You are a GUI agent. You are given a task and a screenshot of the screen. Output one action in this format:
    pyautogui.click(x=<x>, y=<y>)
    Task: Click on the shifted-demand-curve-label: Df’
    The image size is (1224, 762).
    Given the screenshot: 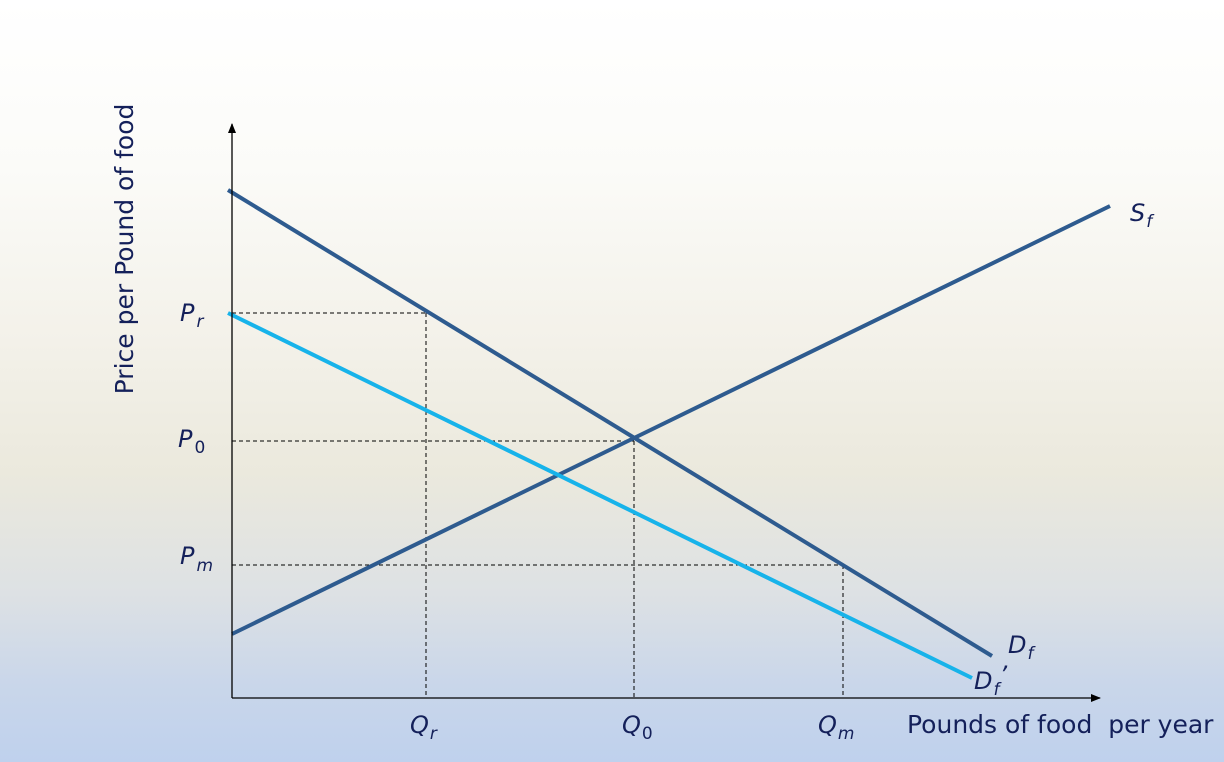 What is the action you would take?
    pyautogui.click(x=990, y=680)
    